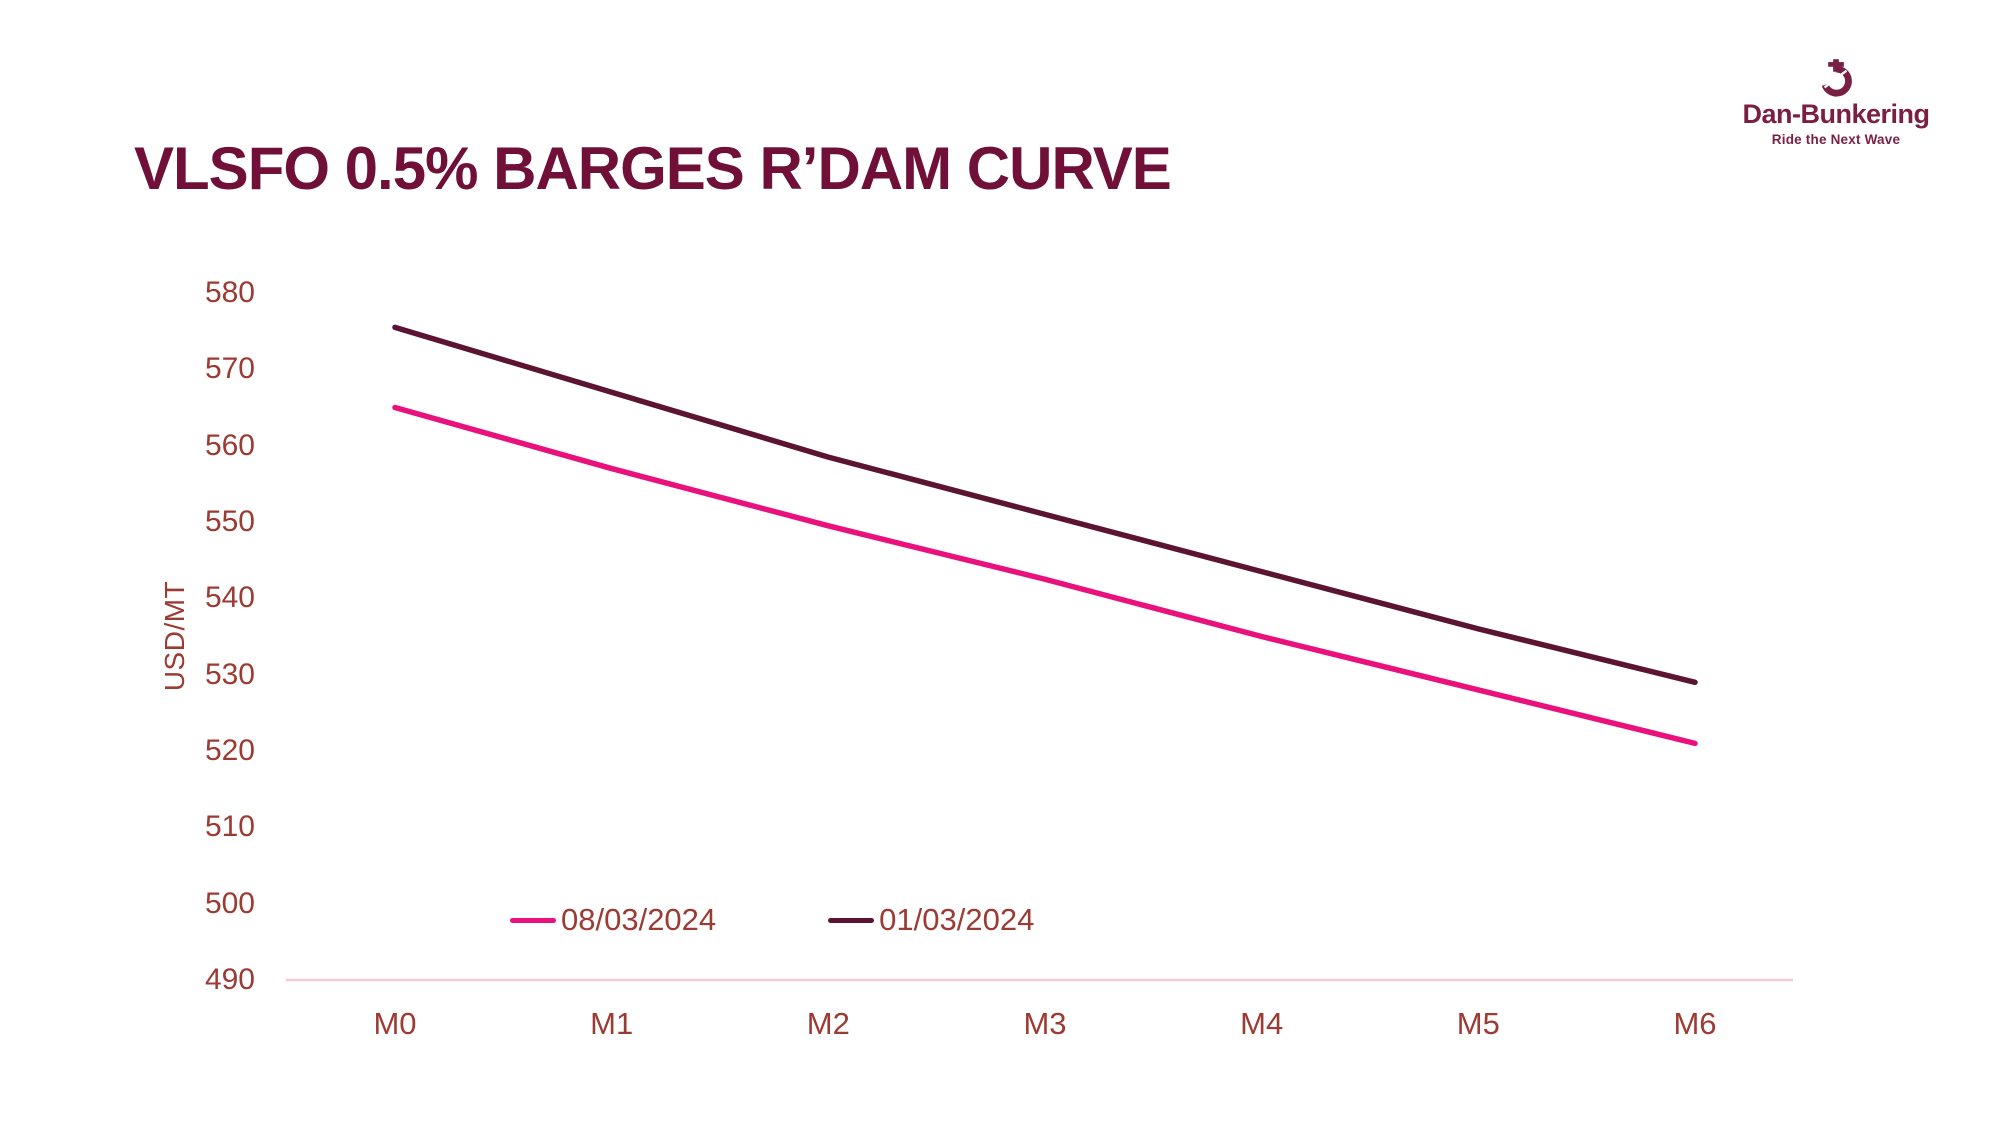 Image resolution: width=2000 pixels, height=1125 pixels. I want to click on legend-label: 01/03/2024, so click(957, 919).